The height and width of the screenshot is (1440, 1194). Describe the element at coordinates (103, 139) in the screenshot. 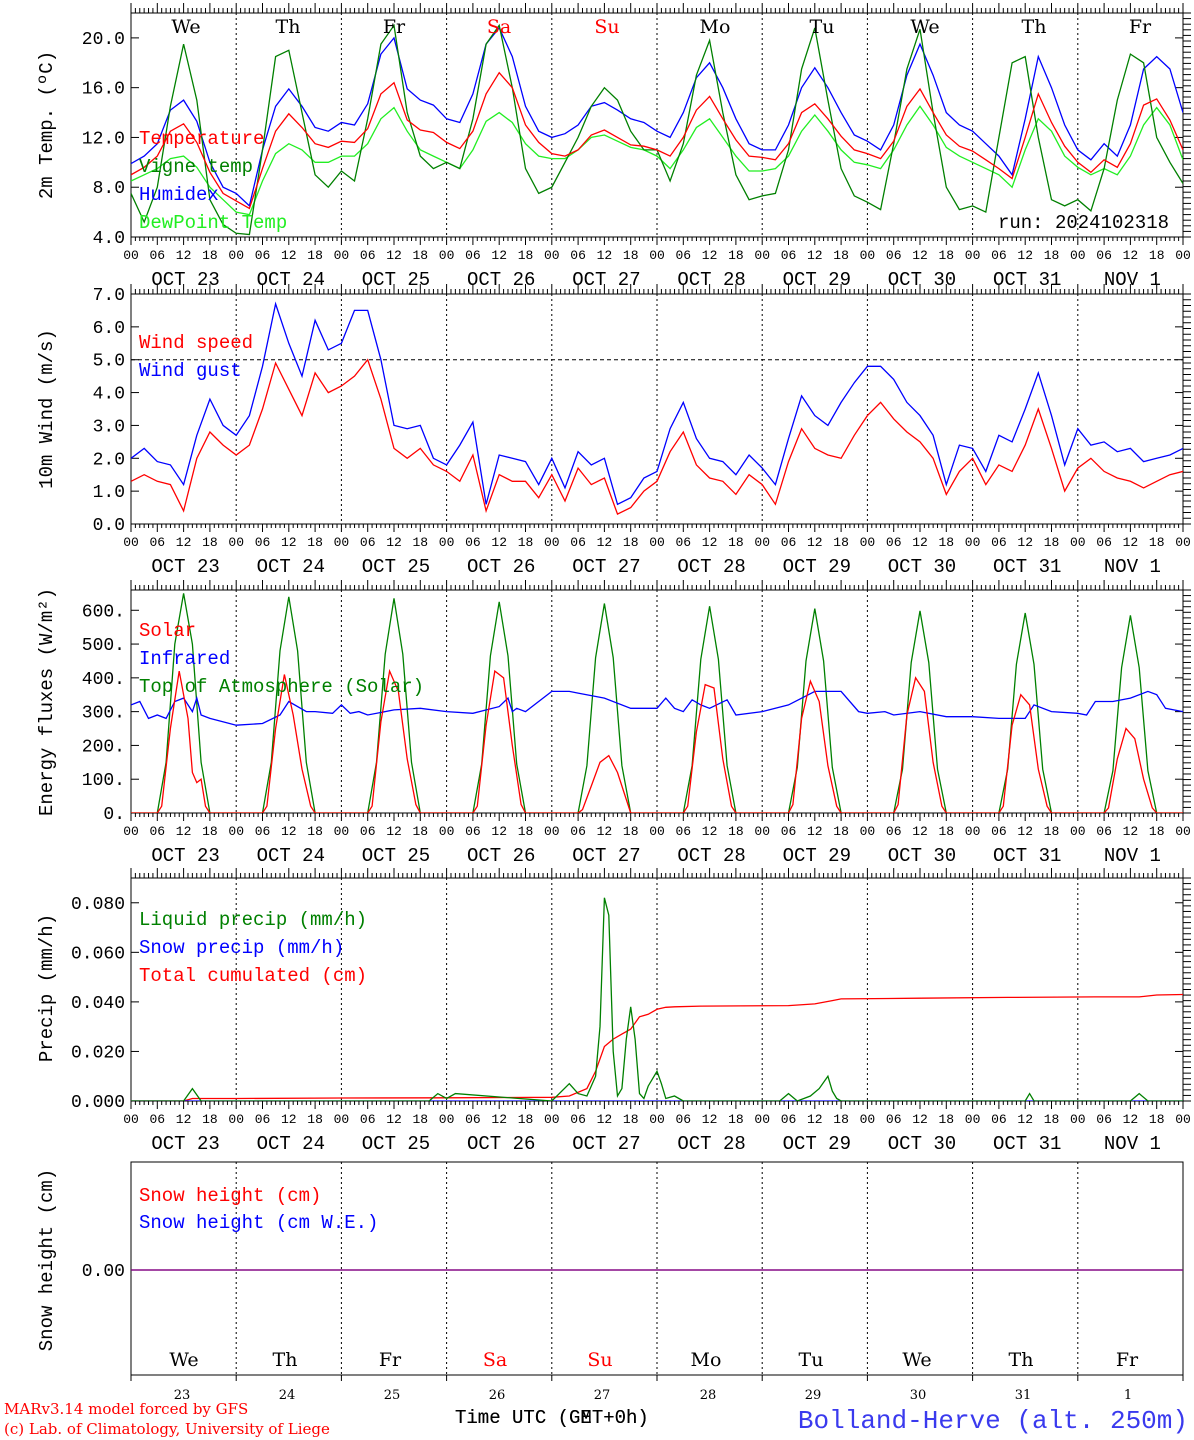

I see `y-tick-label: 12.0` at that location.